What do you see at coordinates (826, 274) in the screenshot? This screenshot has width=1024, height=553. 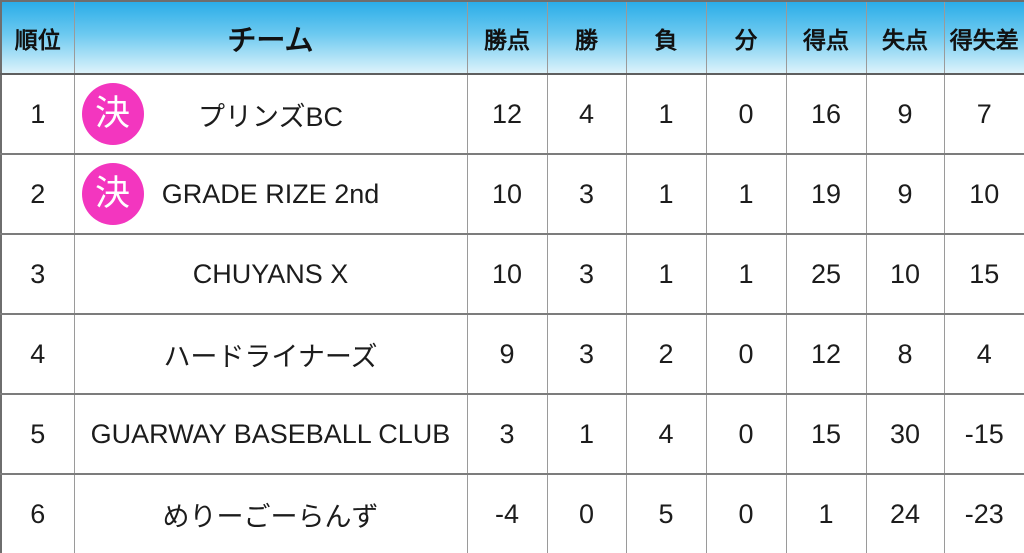 I see `scored-cell: 25` at bounding box center [826, 274].